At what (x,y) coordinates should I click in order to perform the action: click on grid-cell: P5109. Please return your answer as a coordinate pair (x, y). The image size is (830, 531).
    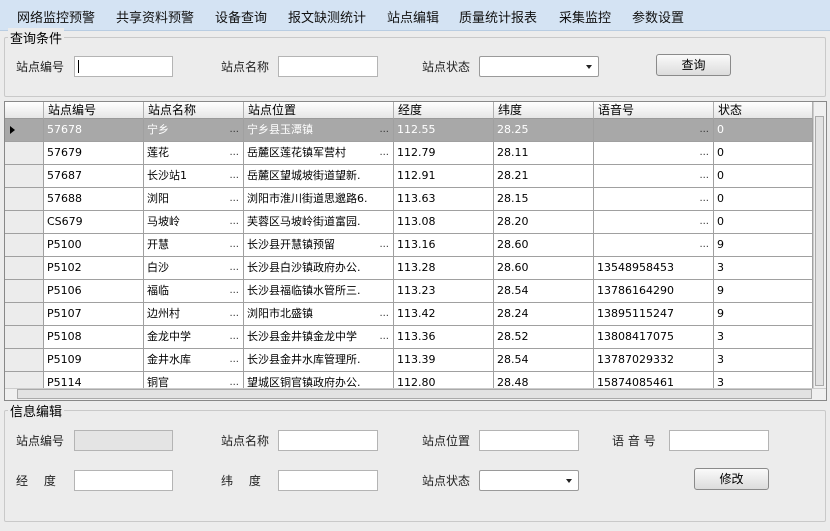
    Looking at the image, I should click on (94, 360).